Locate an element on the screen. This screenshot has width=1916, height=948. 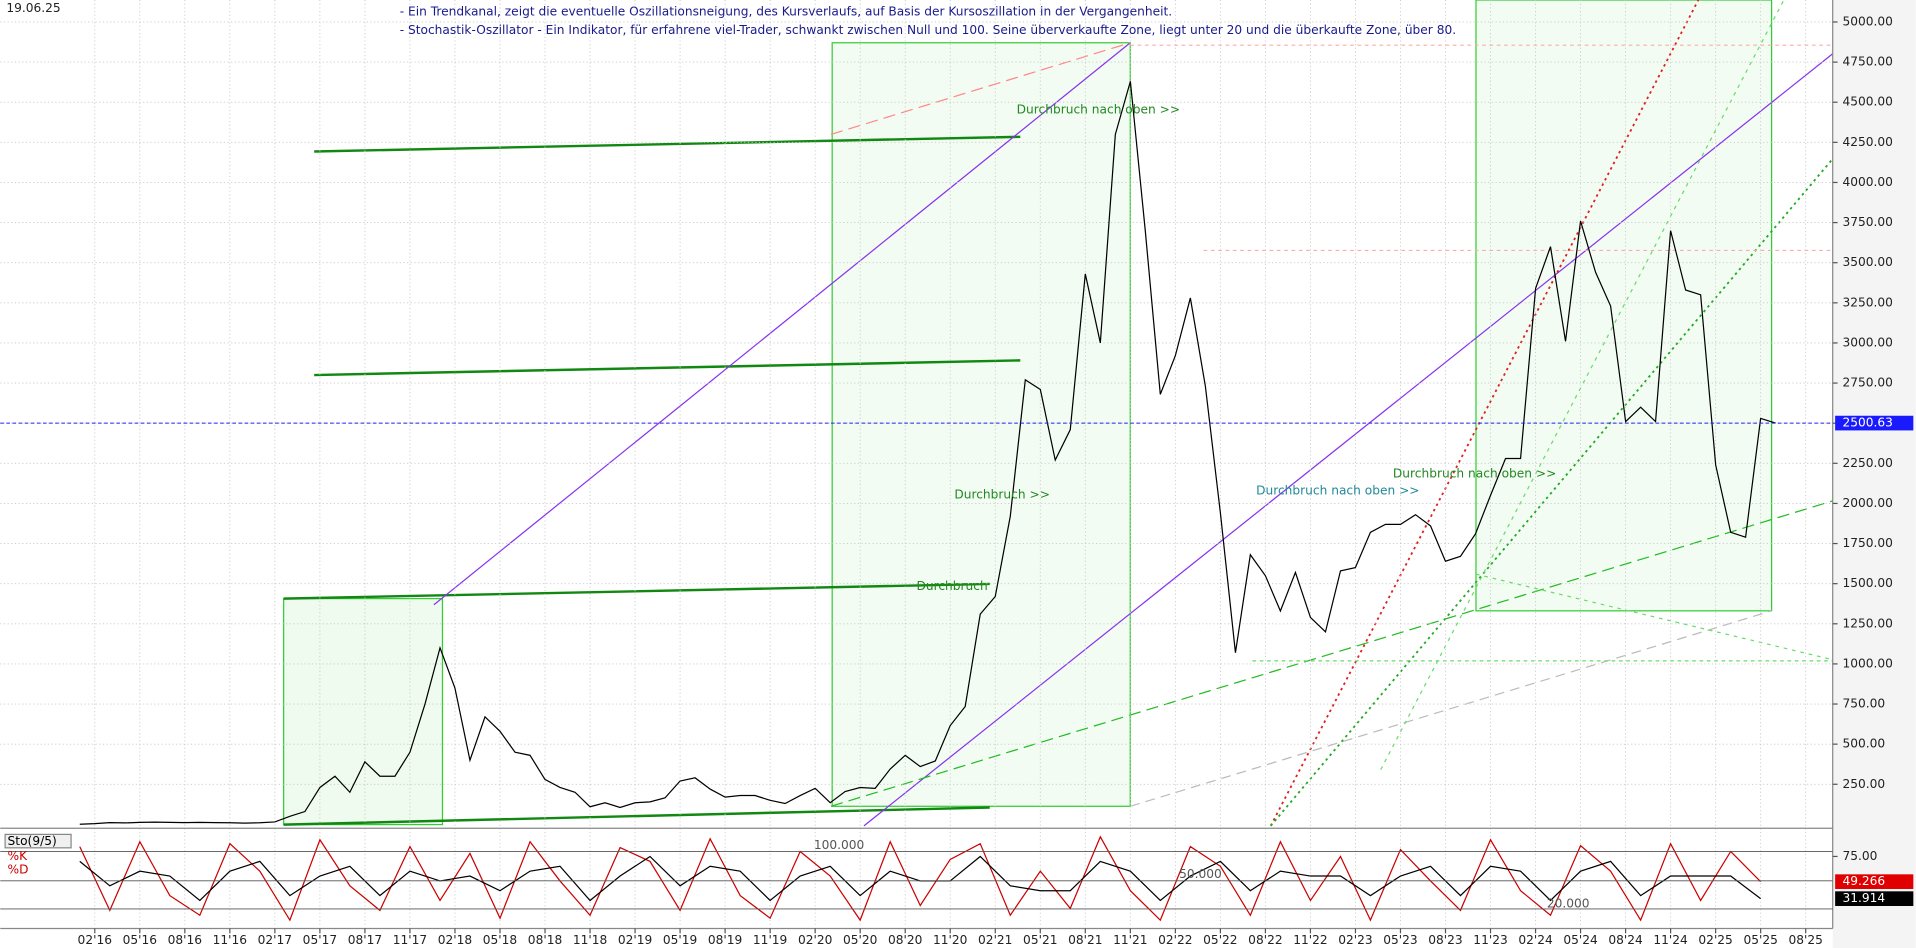
x-tick-label: 11'19 is located at coordinates (770, 940).